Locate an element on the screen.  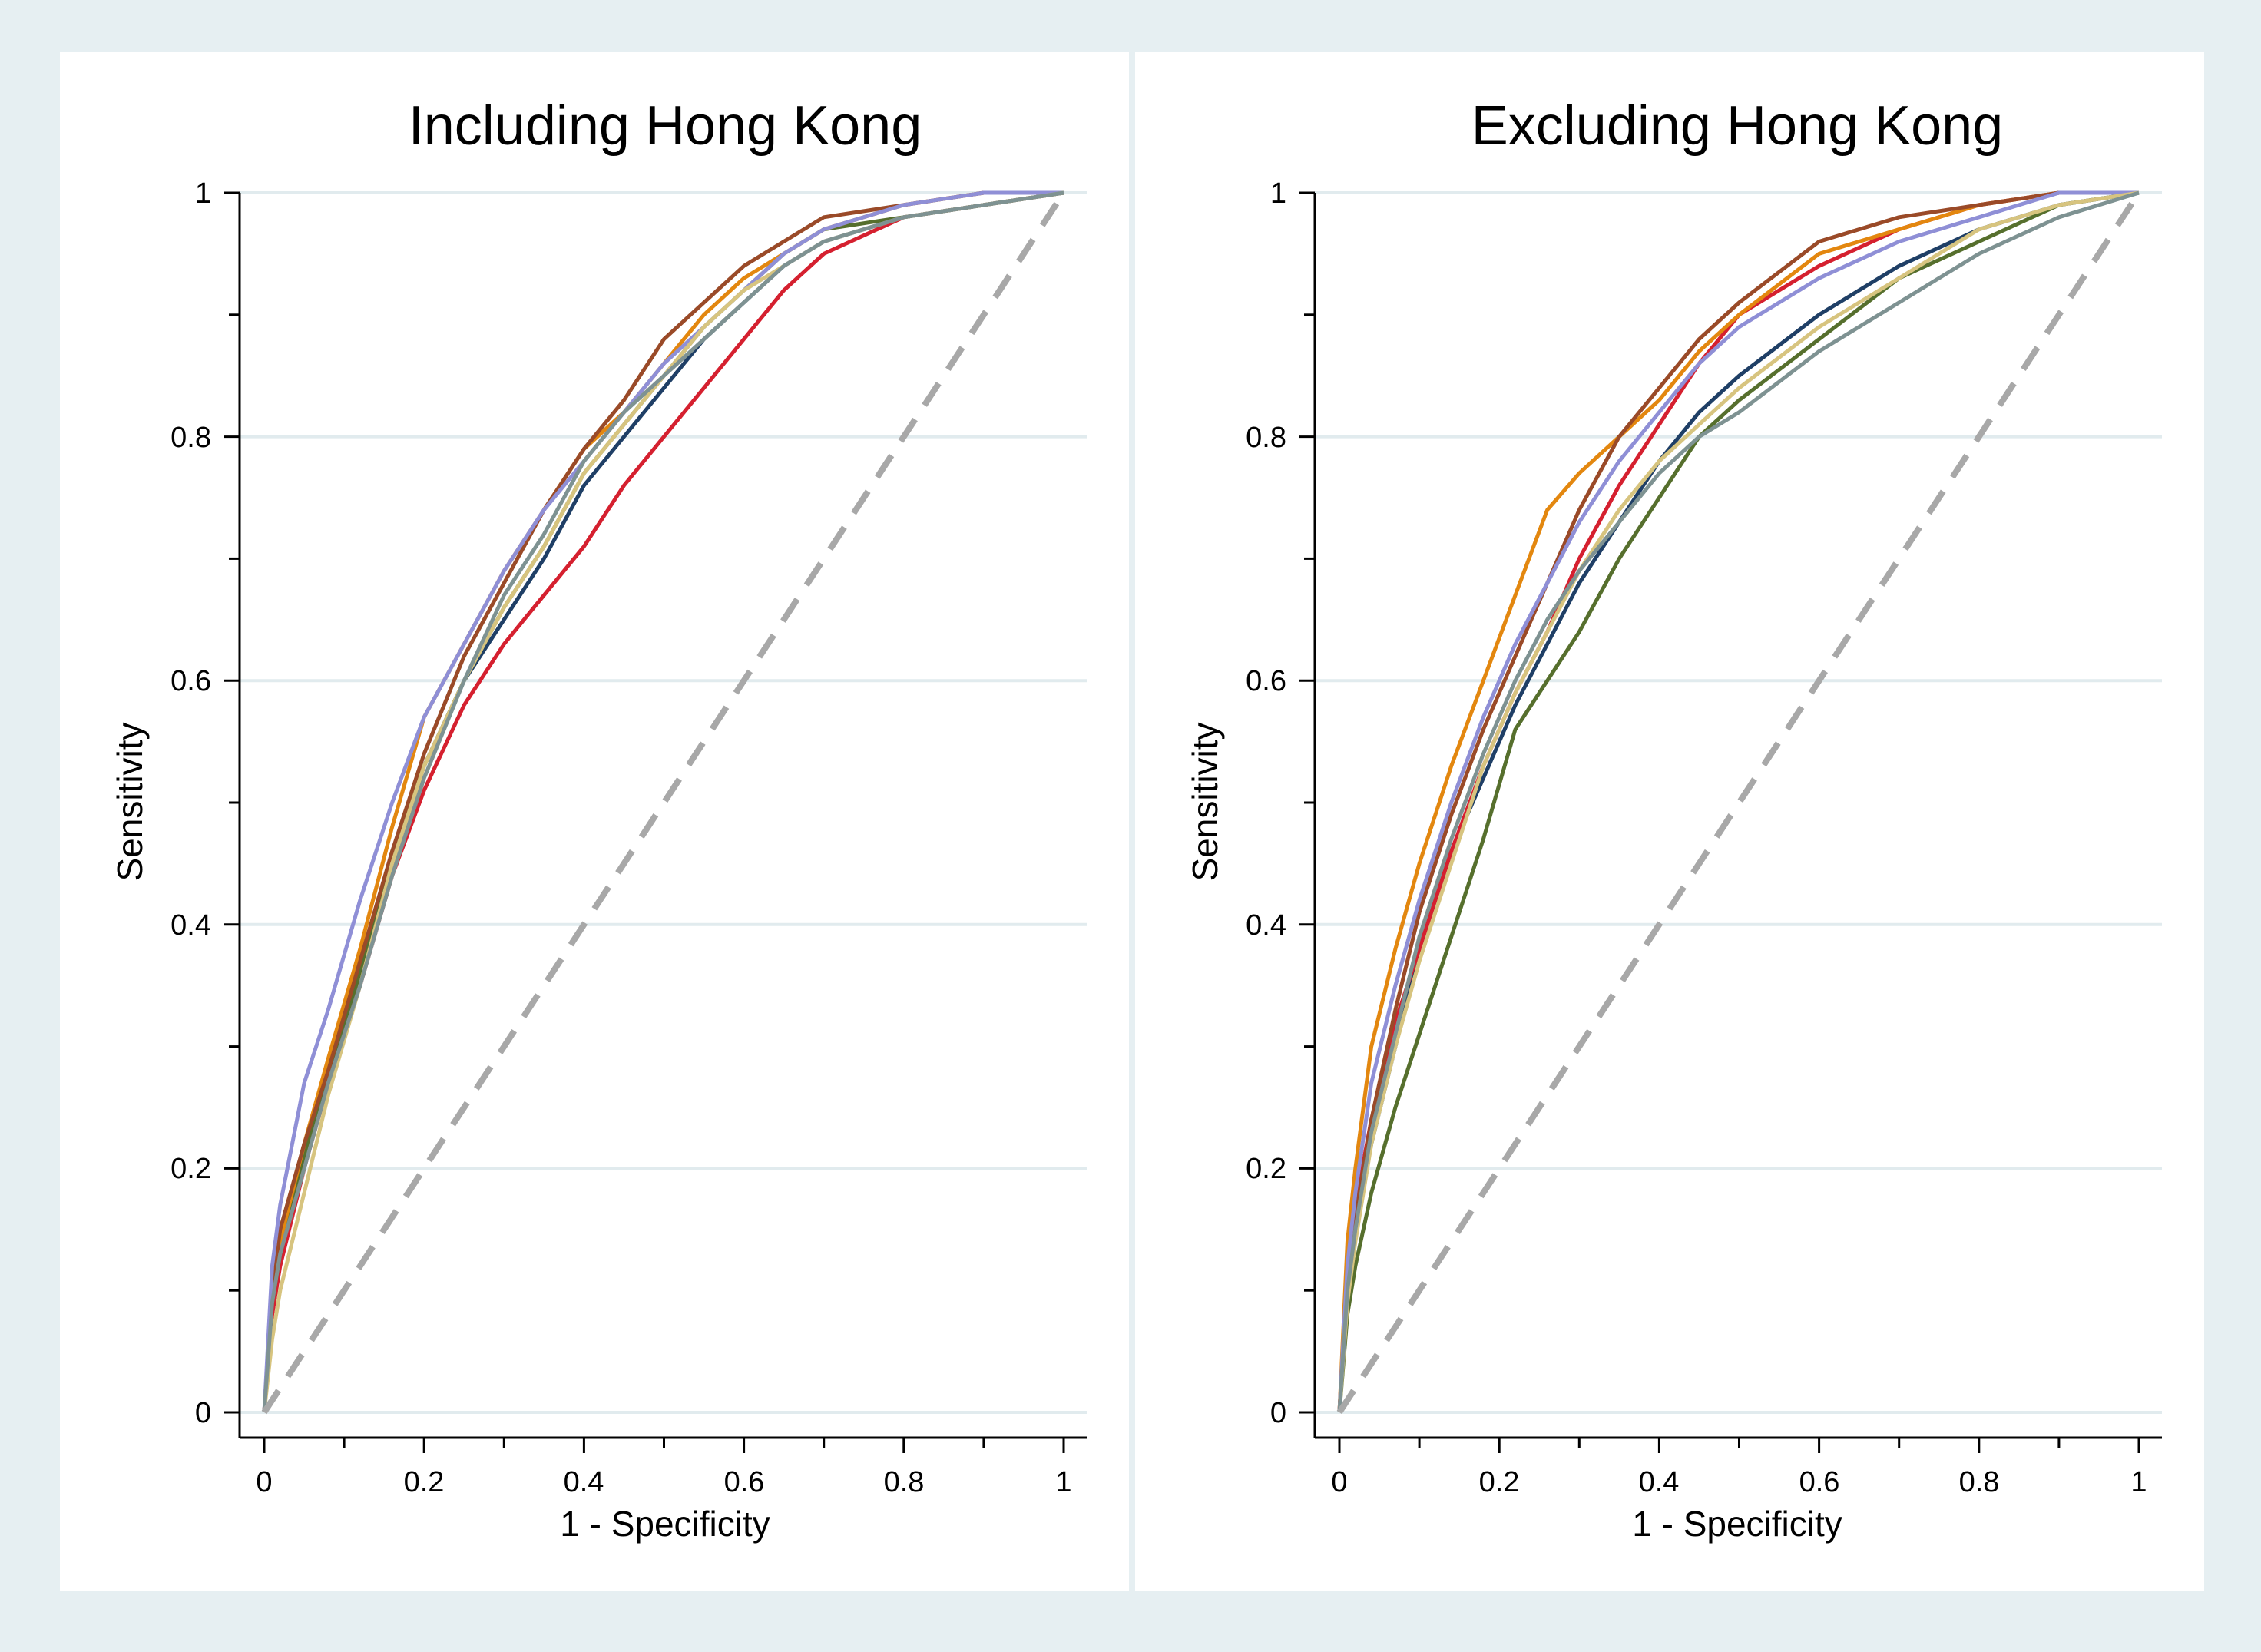
left-chart-title: Including Hong Kong is located at coordinates (665, 126).